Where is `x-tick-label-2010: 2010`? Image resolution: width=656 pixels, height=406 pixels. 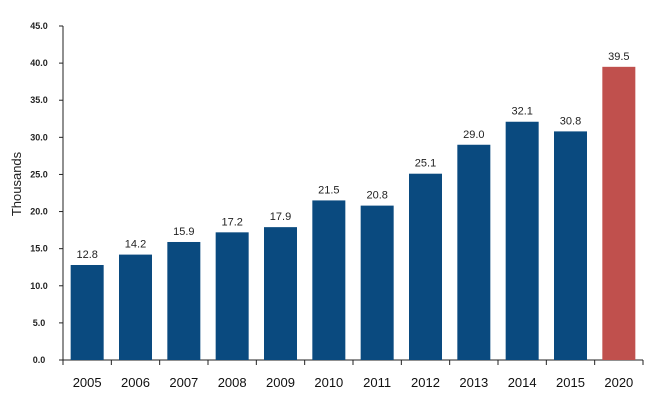 x-tick-label-2010: 2010 is located at coordinates (328, 382).